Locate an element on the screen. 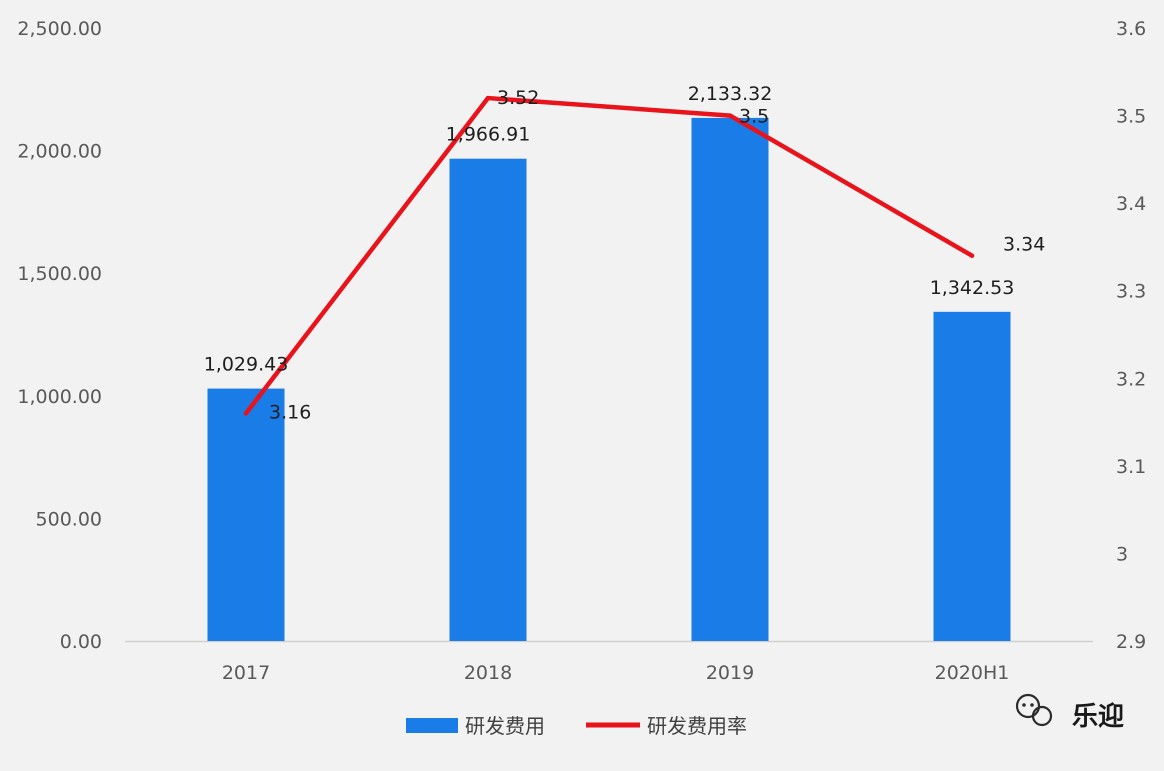  y-left-tick-label: 500.00 is located at coordinates (69, 519).